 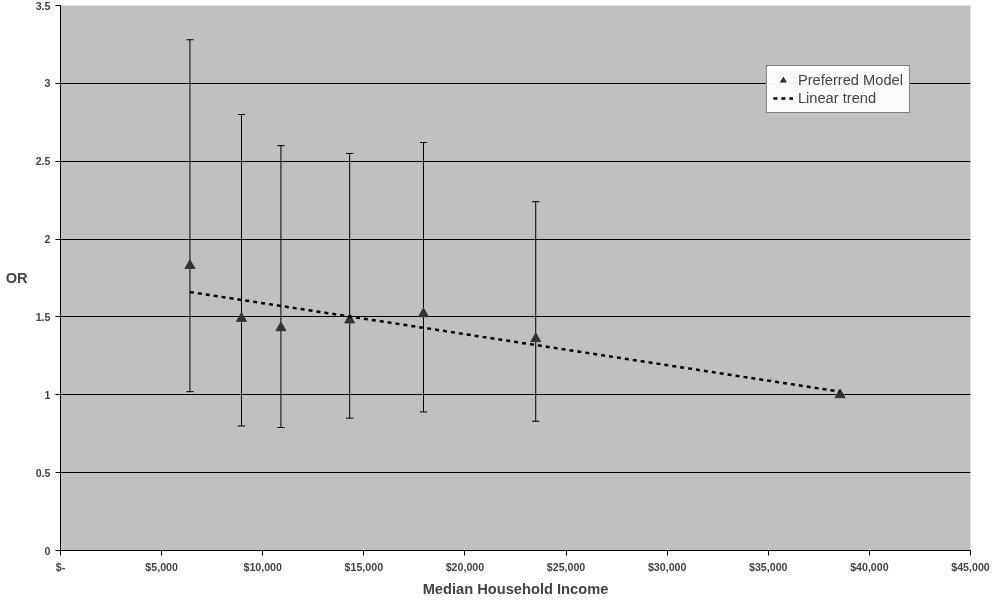 What do you see at coordinates (17, 278) in the screenshot?
I see `y-axis-title: OR` at bounding box center [17, 278].